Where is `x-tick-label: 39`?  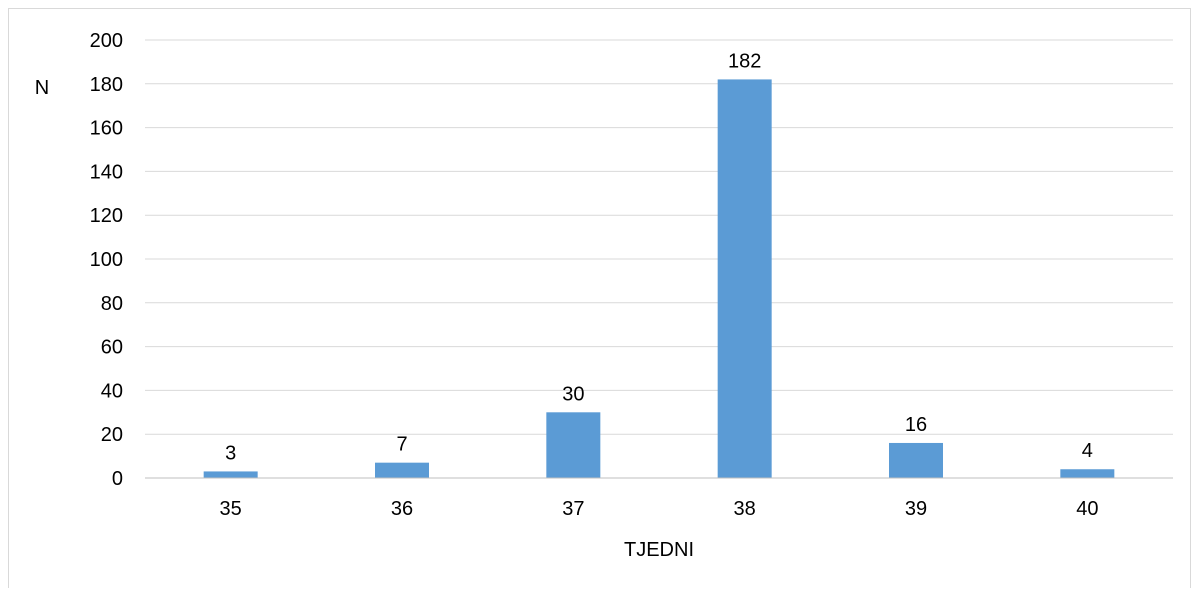 x-tick-label: 39 is located at coordinates (916, 509).